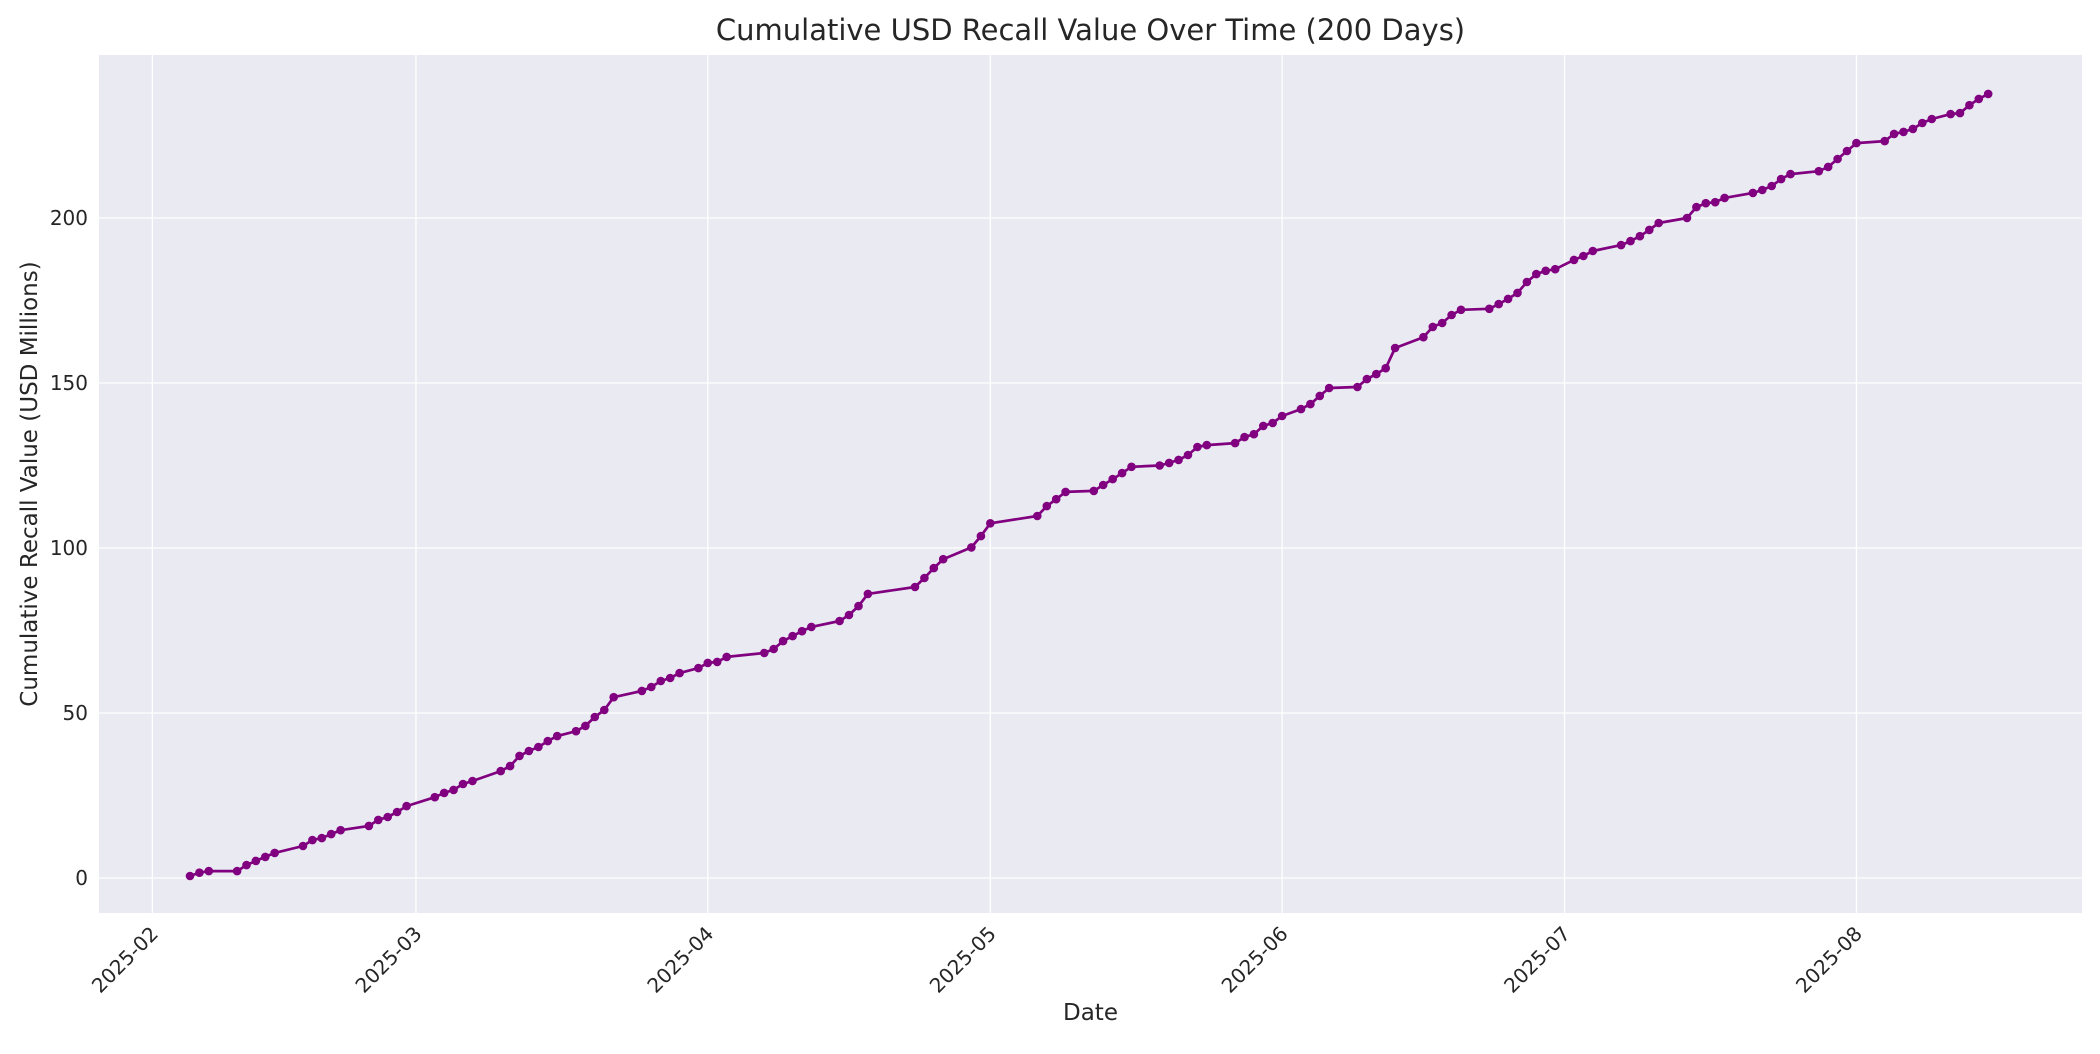 The height and width of the screenshot is (1054, 2100). Describe the element at coordinates (963, 960) in the screenshot. I see `x-tick-label: 2025-05` at that location.